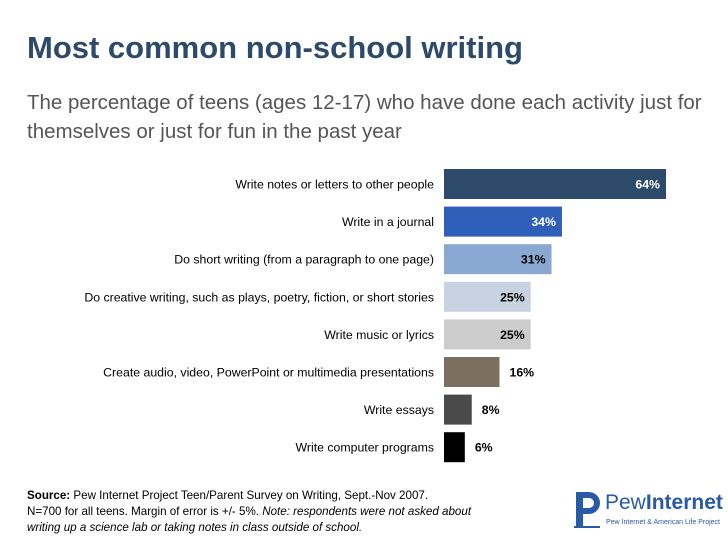 This screenshot has width=728, height=546. Describe the element at coordinates (587, 510) in the screenshot. I see `pew-logo-icon` at that location.